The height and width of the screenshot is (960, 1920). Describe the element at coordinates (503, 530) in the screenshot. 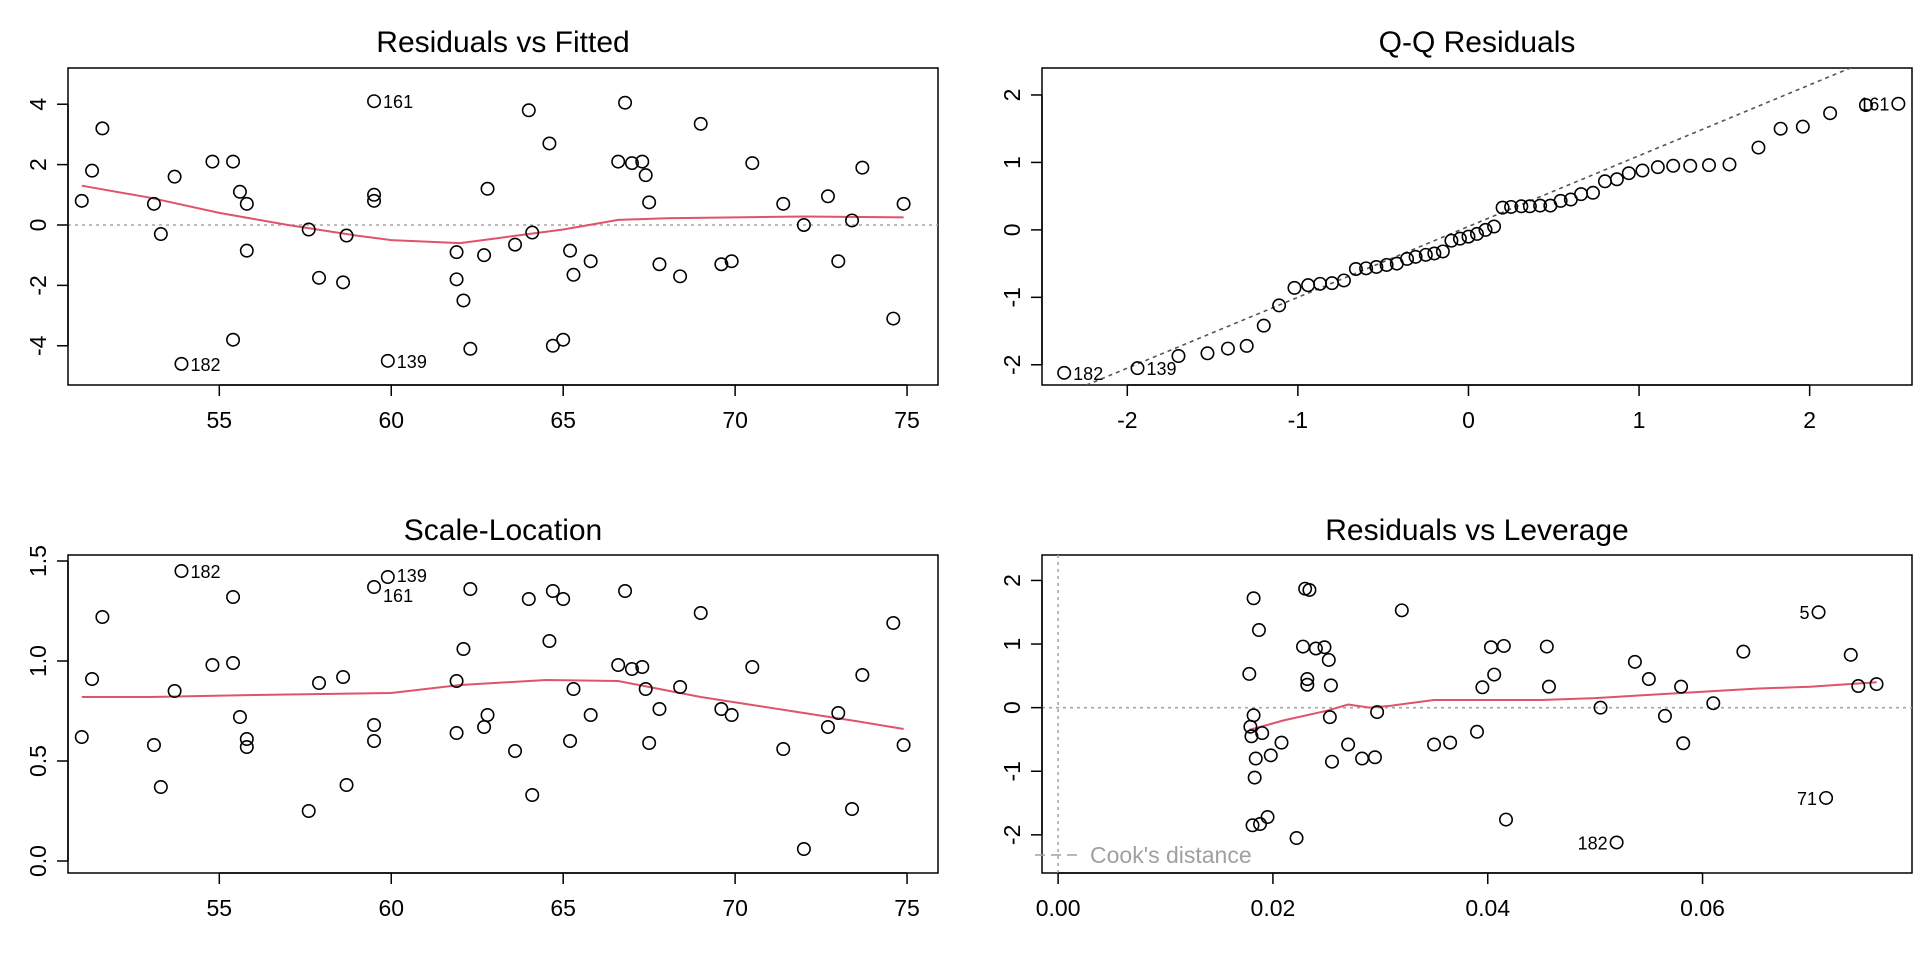

I see `panel-title: Scale-Location` at that location.